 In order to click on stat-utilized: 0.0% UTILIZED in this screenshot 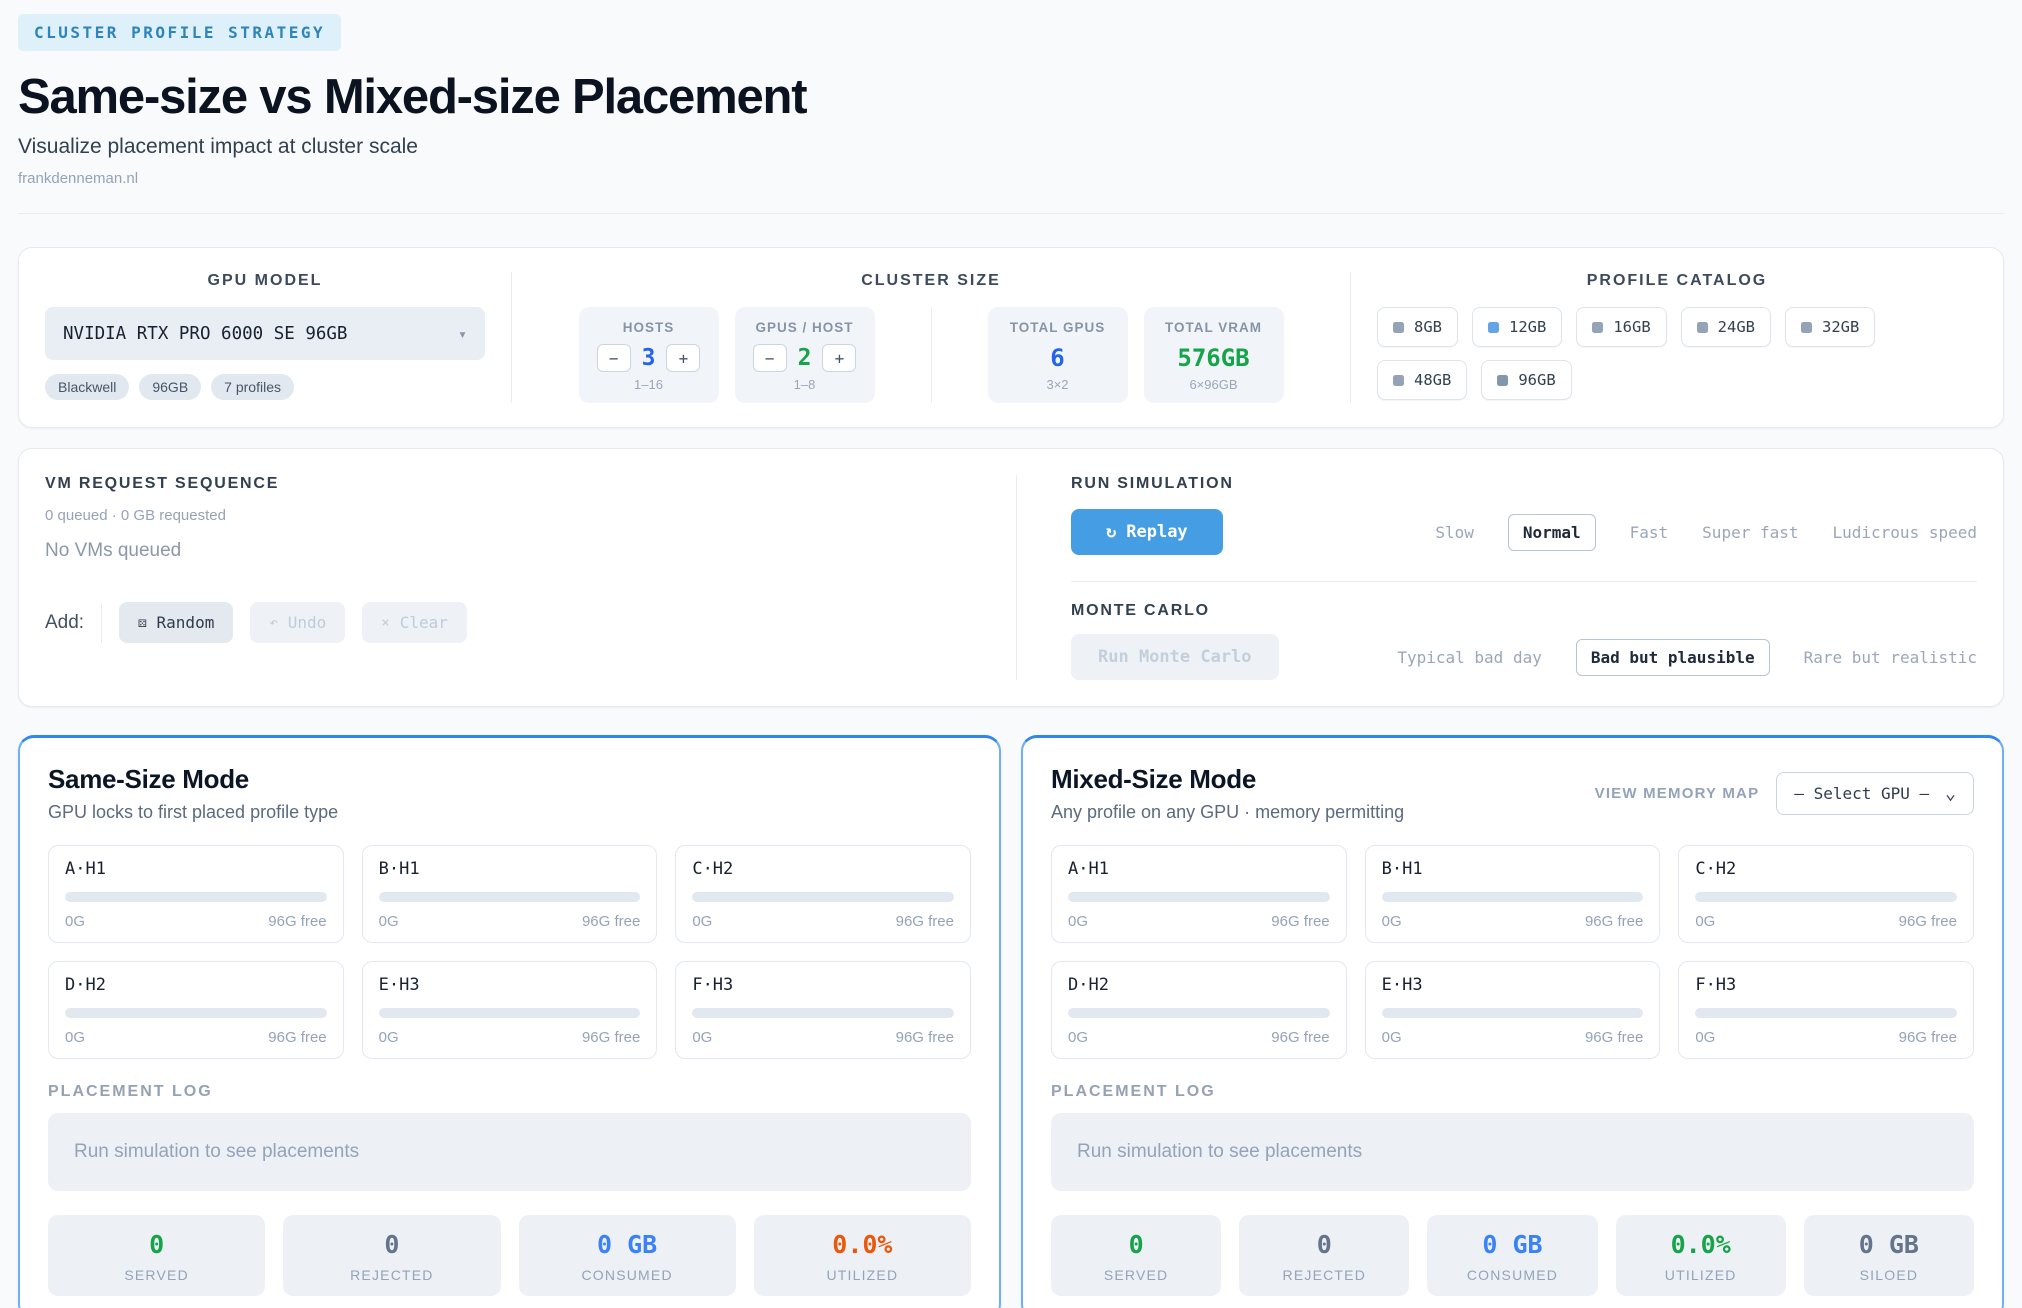, I will do `click(862, 1255)`.